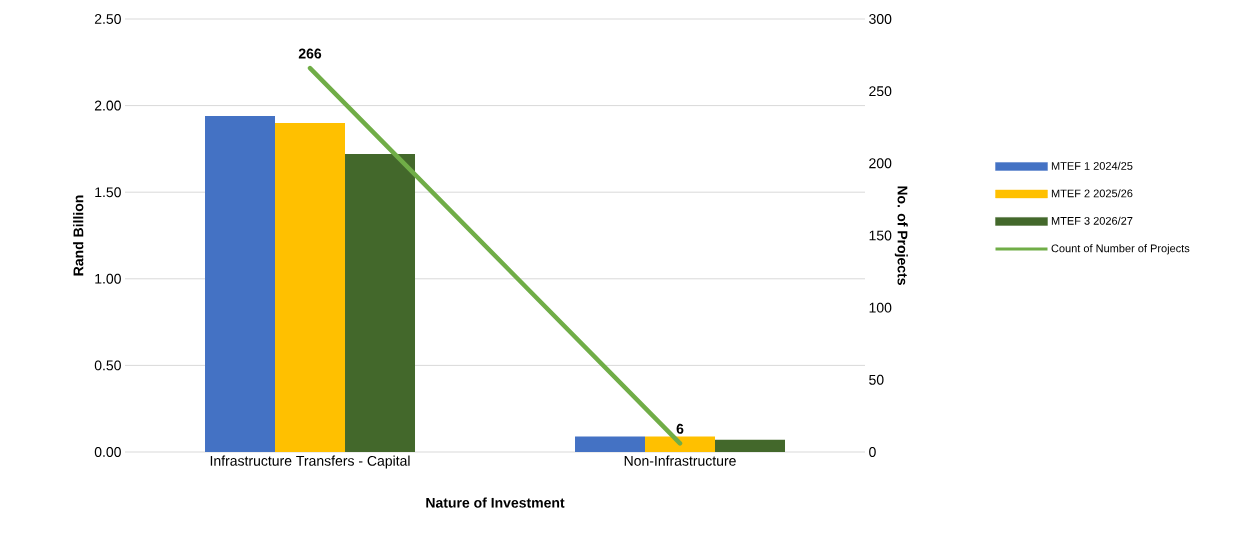 Image resolution: width=1258 pixels, height=545 pixels. Describe the element at coordinates (680, 428) in the screenshot. I see `data-label: 6` at that location.